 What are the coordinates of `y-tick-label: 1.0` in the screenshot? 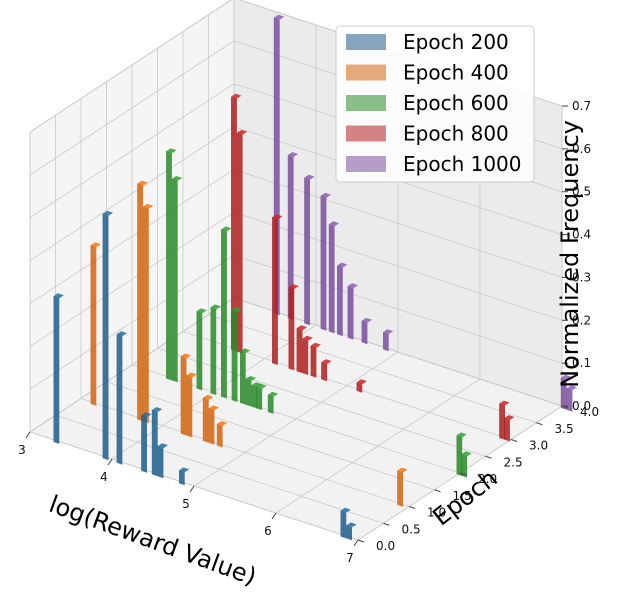 It's located at (436, 513).